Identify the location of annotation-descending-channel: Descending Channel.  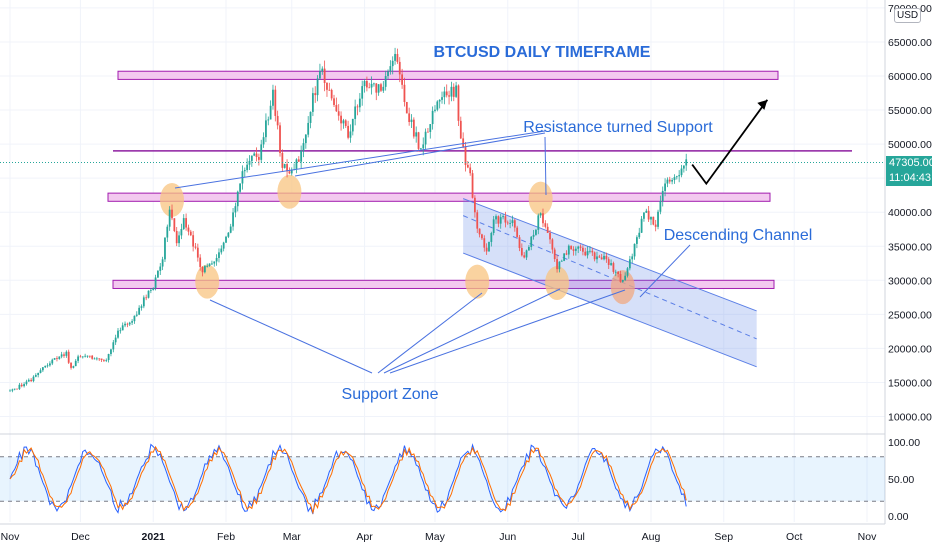
(738, 235).